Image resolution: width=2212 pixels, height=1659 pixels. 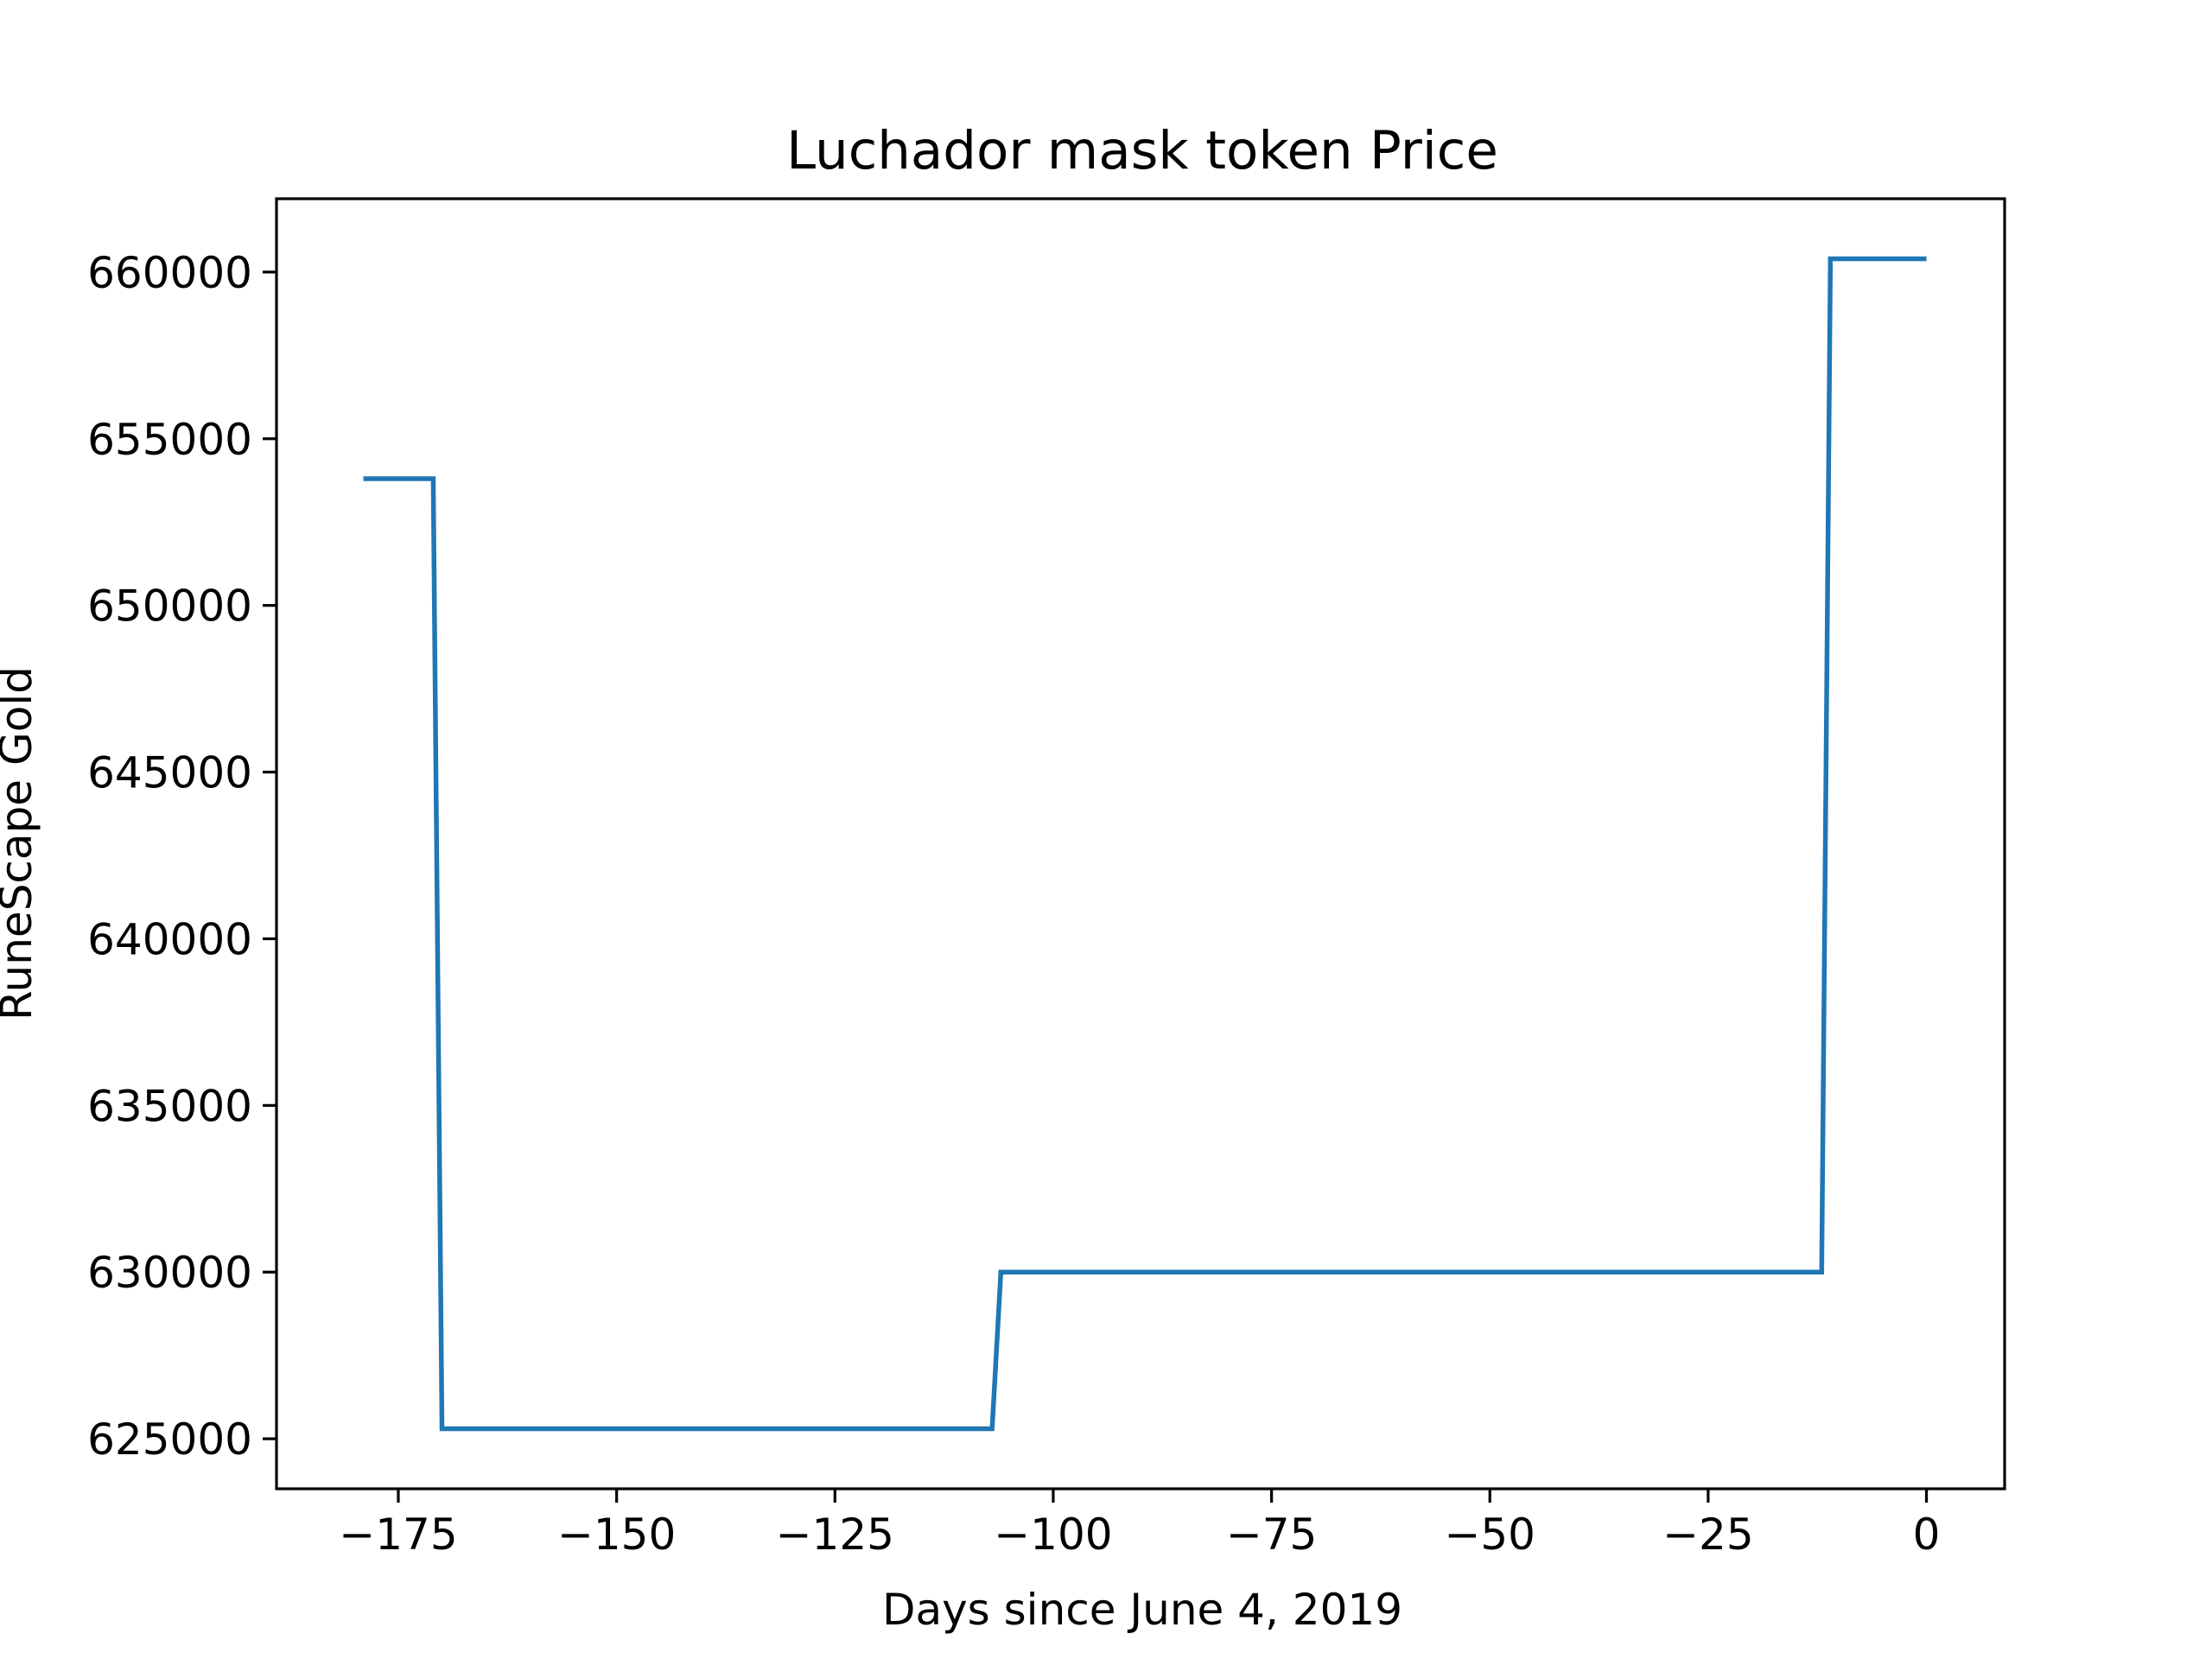 What do you see at coordinates (1272, 1535) in the screenshot?
I see `x-tick-label: −75` at bounding box center [1272, 1535].